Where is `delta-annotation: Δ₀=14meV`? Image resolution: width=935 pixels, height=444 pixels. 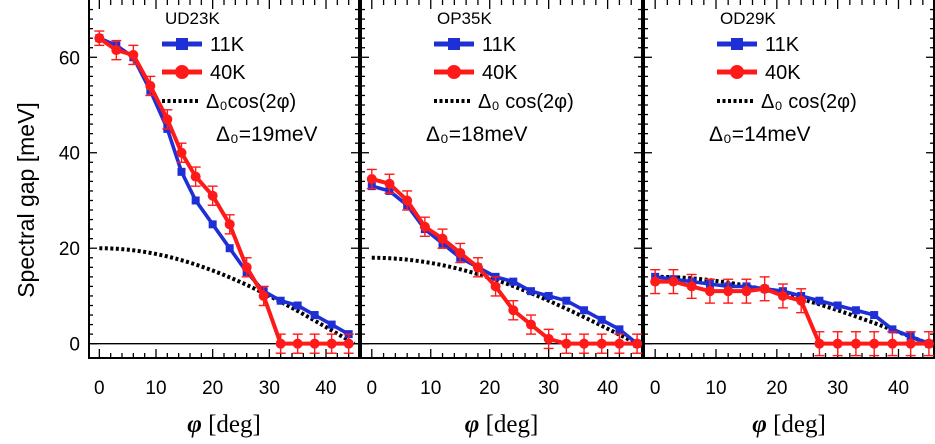
delta-annotation: Δ₀=14meV is located at coordinates (760, 134).